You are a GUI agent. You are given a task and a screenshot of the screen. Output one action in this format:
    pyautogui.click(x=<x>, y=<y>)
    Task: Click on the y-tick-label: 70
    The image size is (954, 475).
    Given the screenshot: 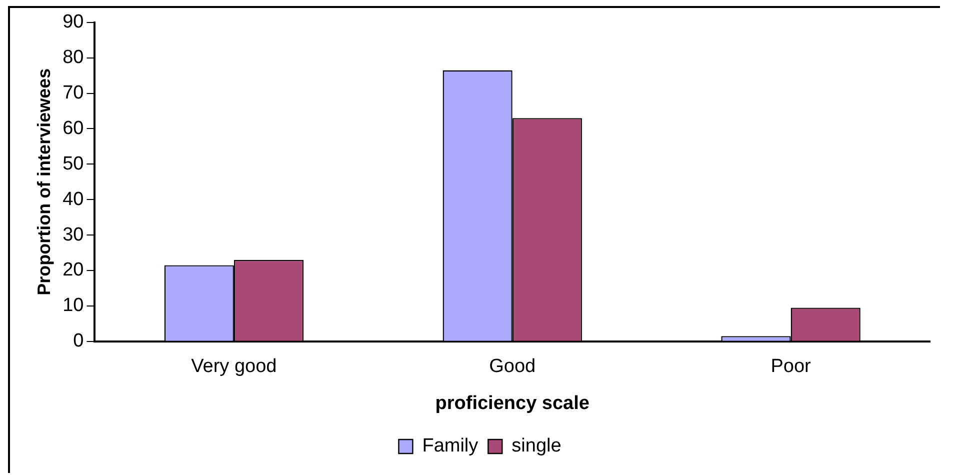 What is the action you would take?
    pyautogui.click(x=73, y=93)
    